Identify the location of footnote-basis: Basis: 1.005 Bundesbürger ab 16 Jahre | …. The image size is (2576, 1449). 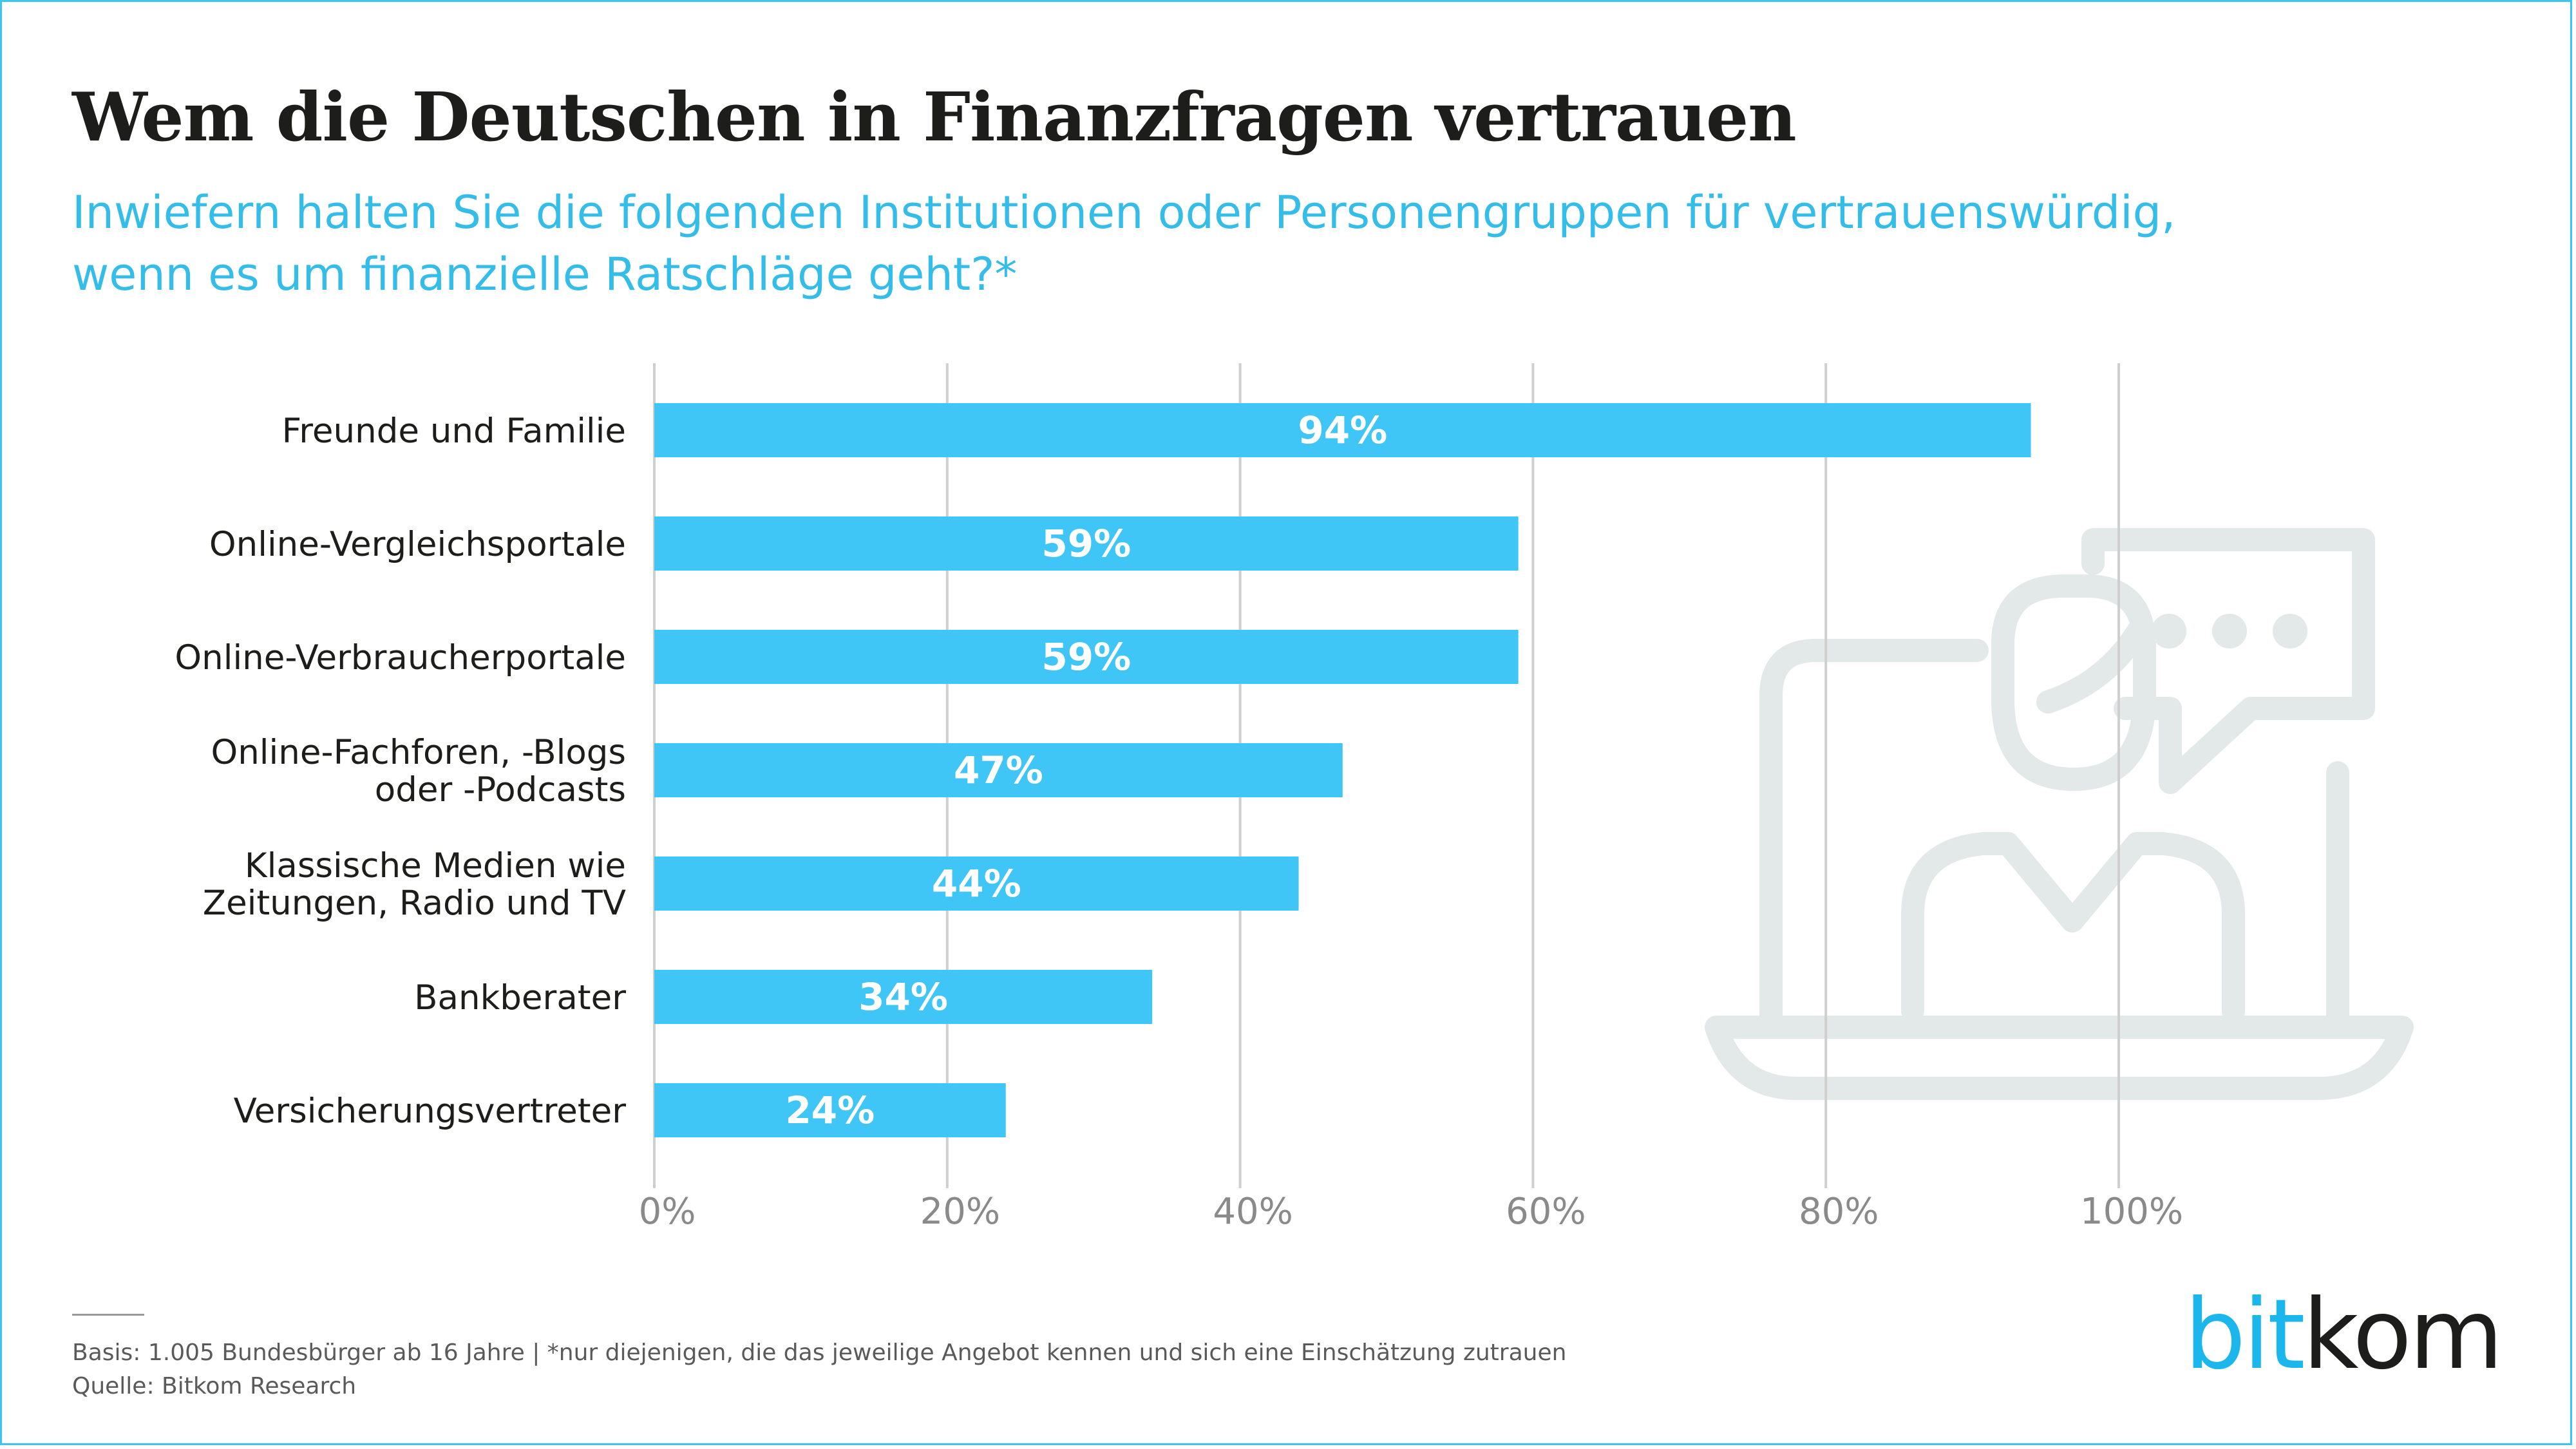
(819, 1353).